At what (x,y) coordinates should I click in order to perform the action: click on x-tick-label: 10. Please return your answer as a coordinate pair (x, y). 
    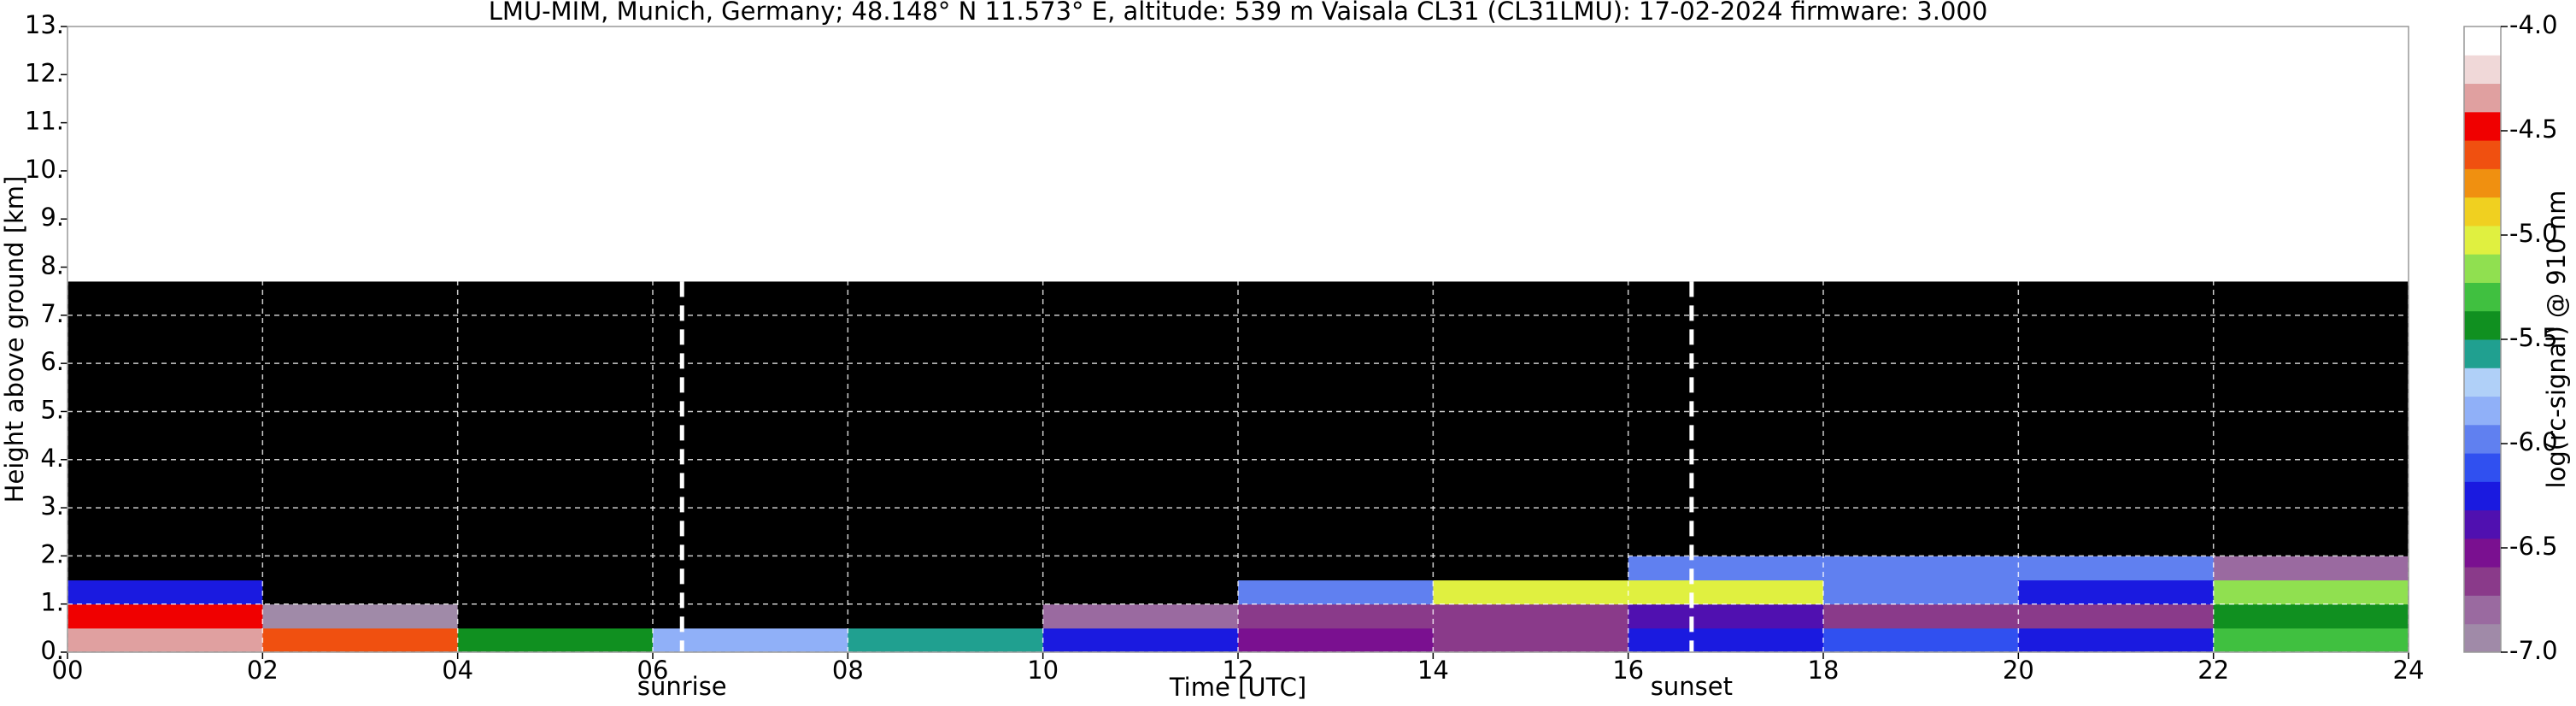
    Looking at the image, I should click on (1043, 670).